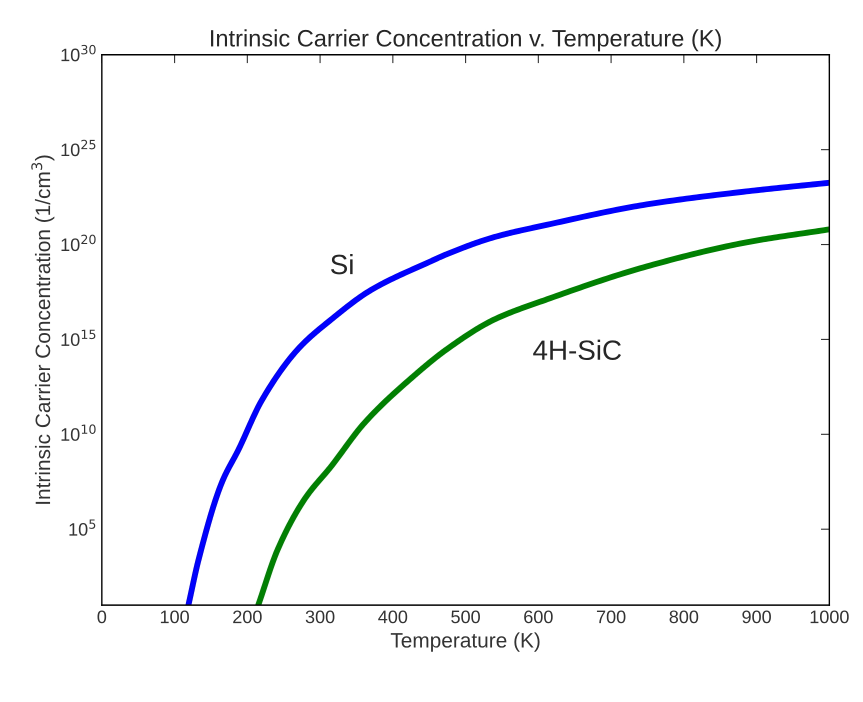  Describe the element at coordinates (320, 617) in the screenshot. I see `x-tick-label: 300` at that location.